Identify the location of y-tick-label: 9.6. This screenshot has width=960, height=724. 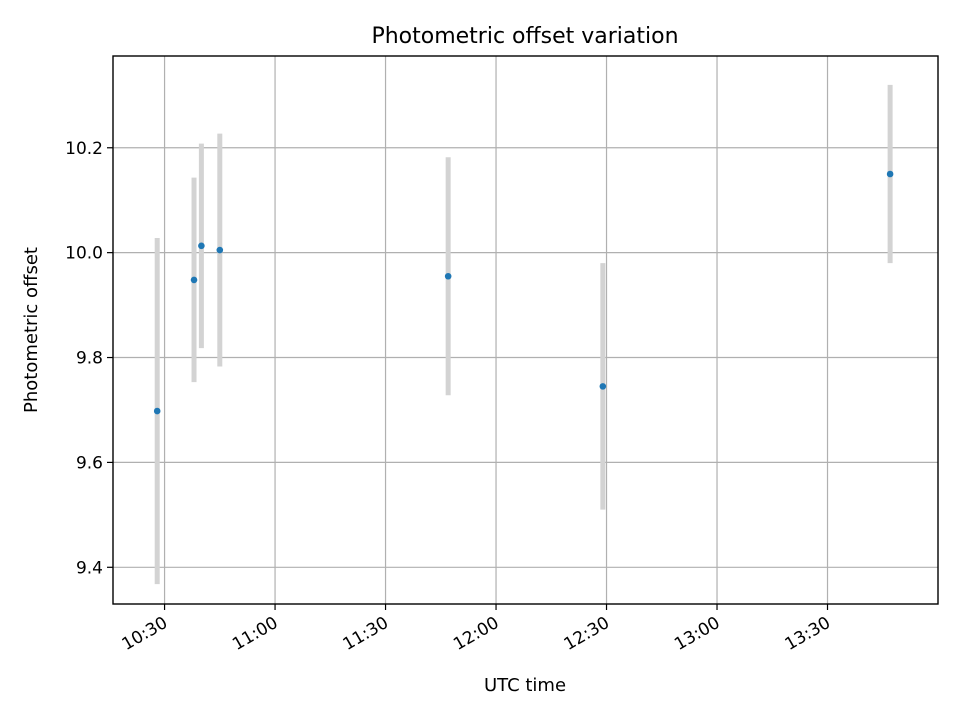
(89, 463).